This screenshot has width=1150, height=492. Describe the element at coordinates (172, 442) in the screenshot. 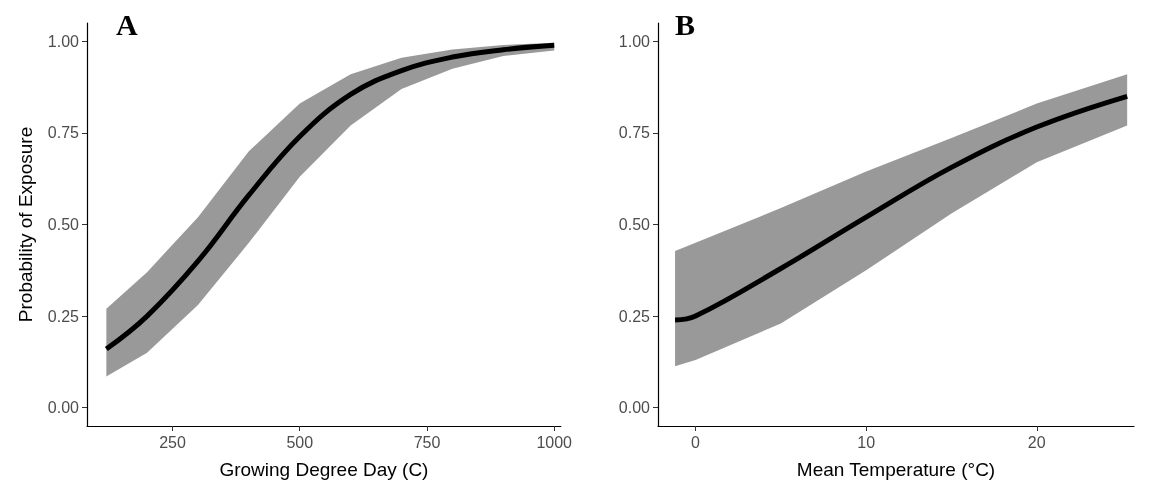

I see `x-tick-label: 250` at that location.